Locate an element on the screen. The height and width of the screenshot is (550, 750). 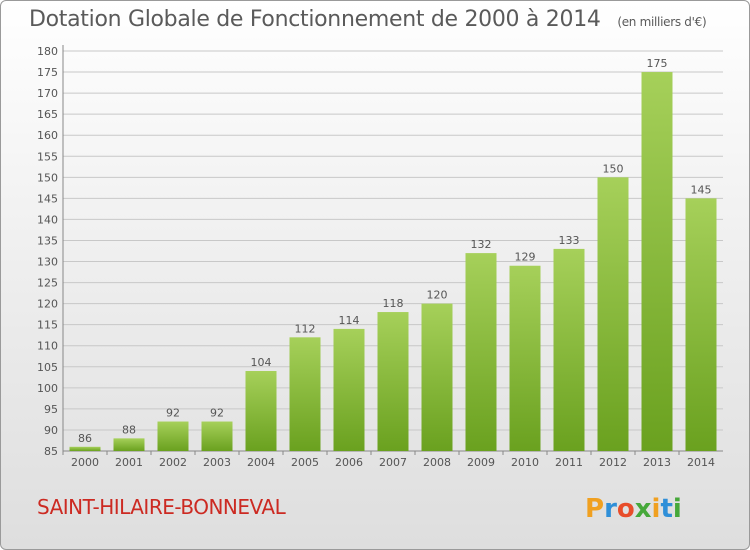
data-label: 145 is located at coordinates (701, 189).